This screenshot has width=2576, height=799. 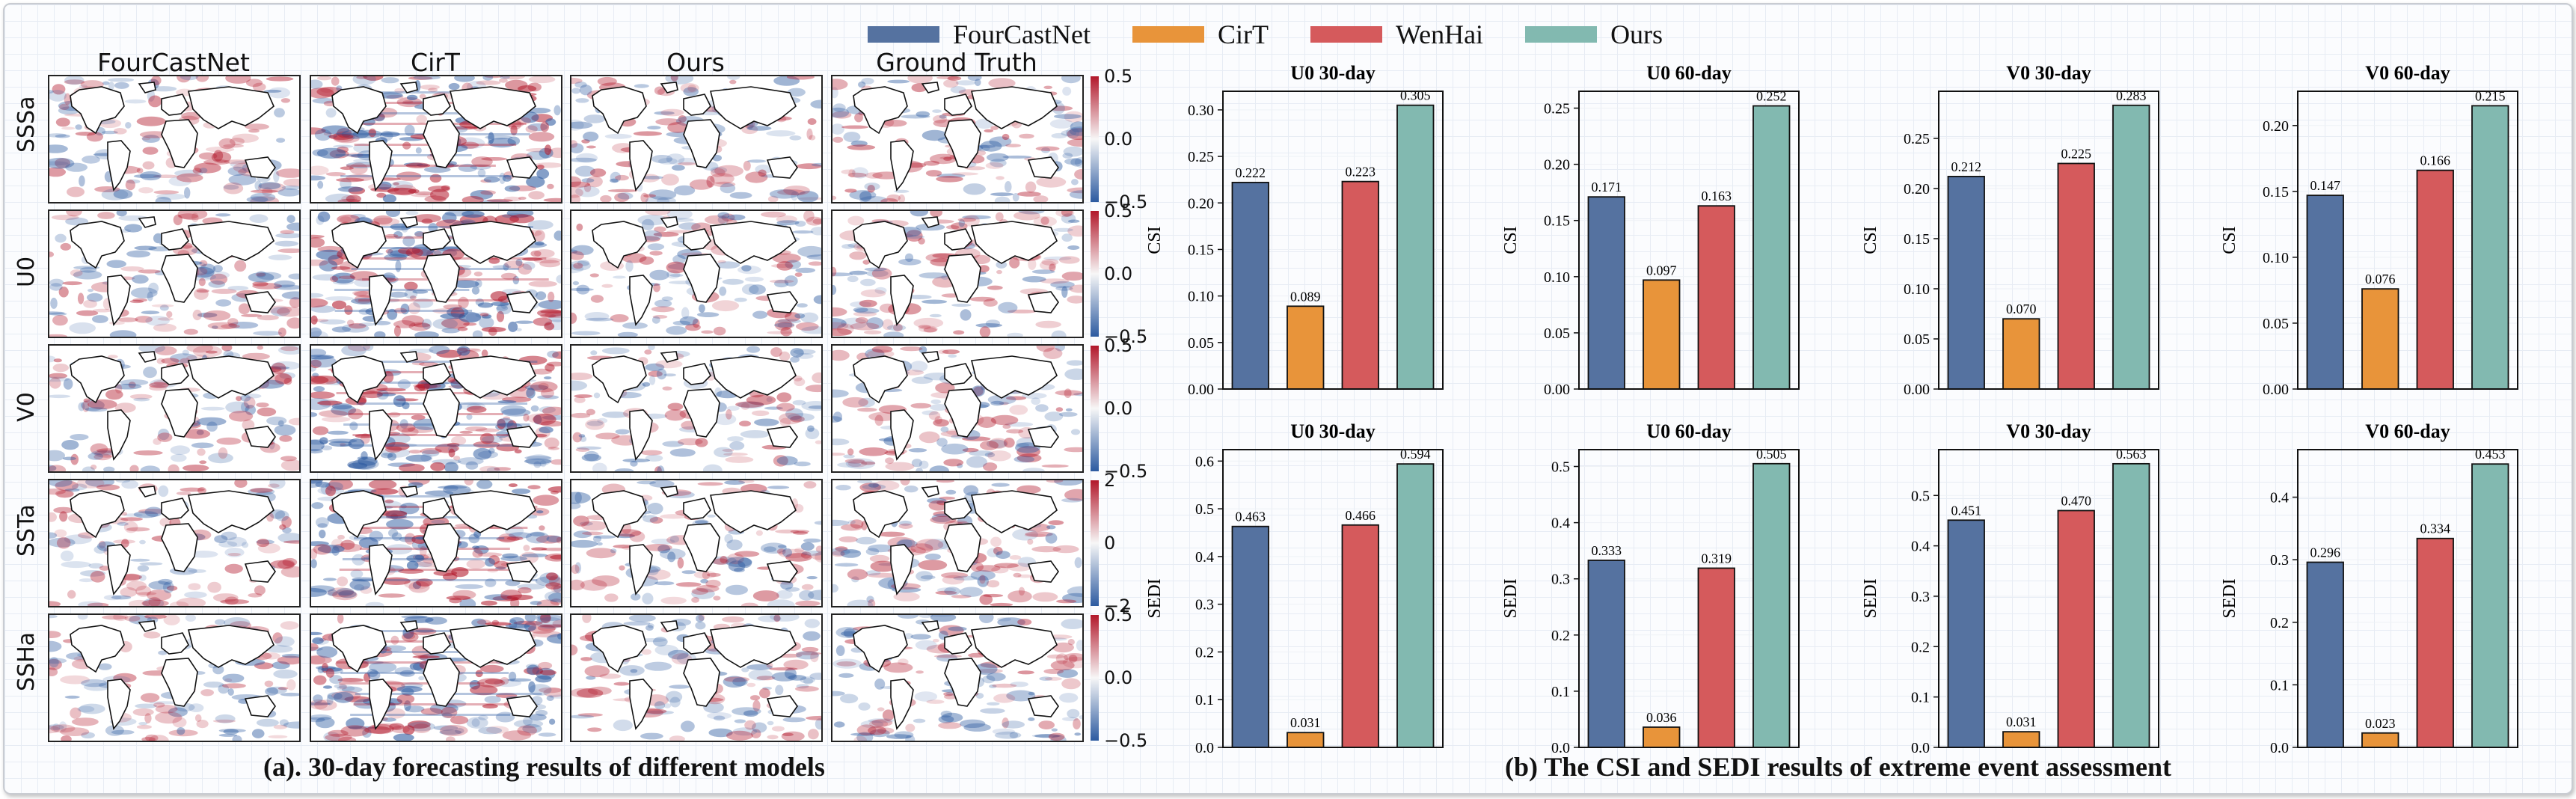 I want to click on bar-value-label: 0.505, so click(x=1771, y=454).